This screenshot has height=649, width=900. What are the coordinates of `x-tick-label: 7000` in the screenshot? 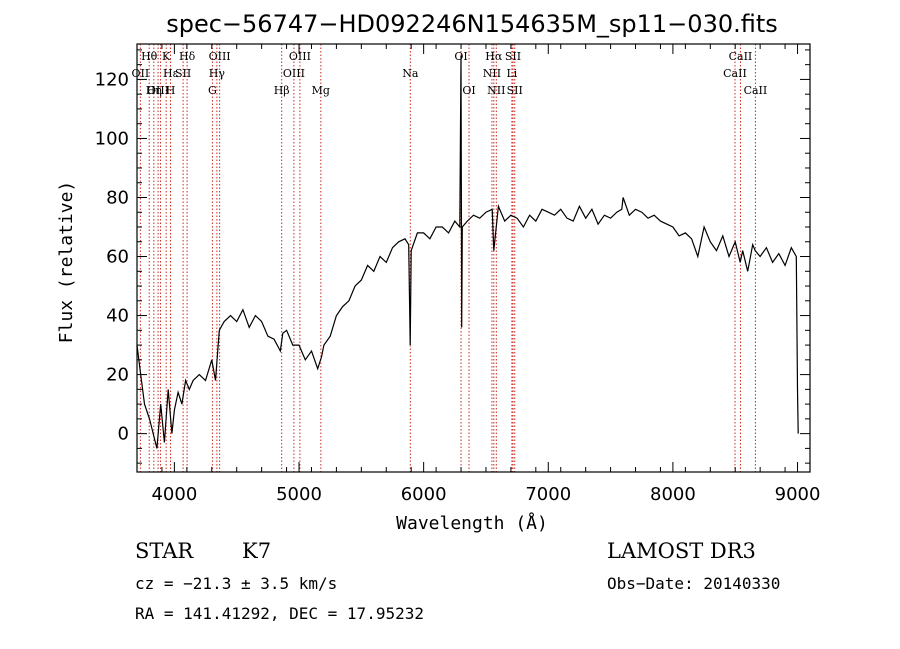 It's located at (548, 494).